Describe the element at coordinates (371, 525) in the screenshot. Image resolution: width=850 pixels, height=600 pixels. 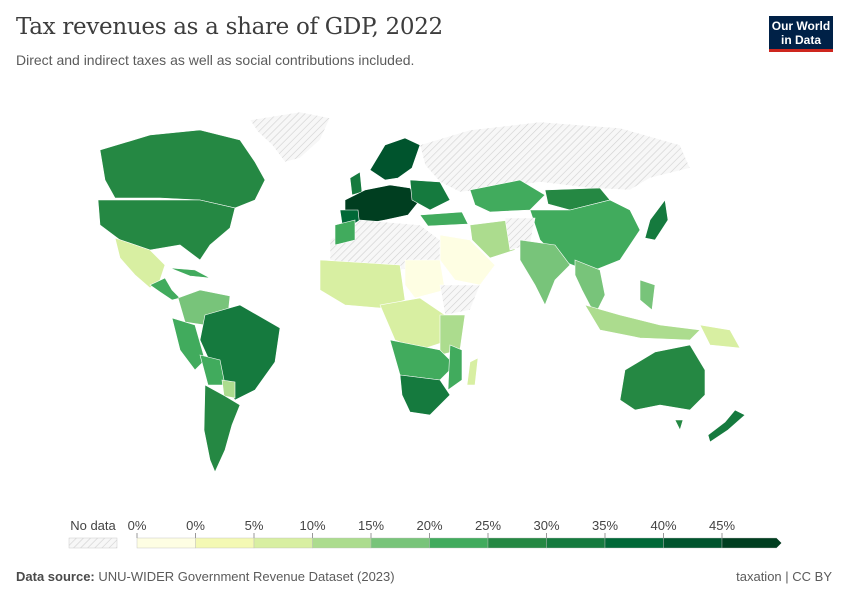
I see `legend-tick-label: 15%` at that location.